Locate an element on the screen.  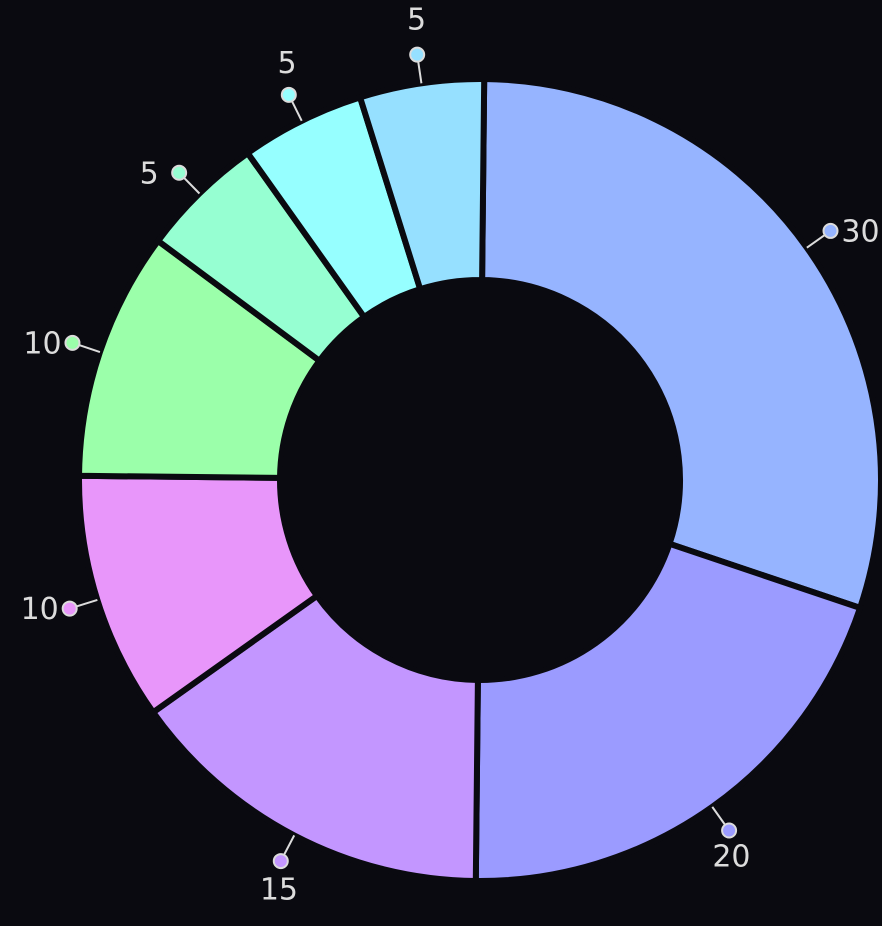
data-label: 20 is located at coordinates (731, 857).